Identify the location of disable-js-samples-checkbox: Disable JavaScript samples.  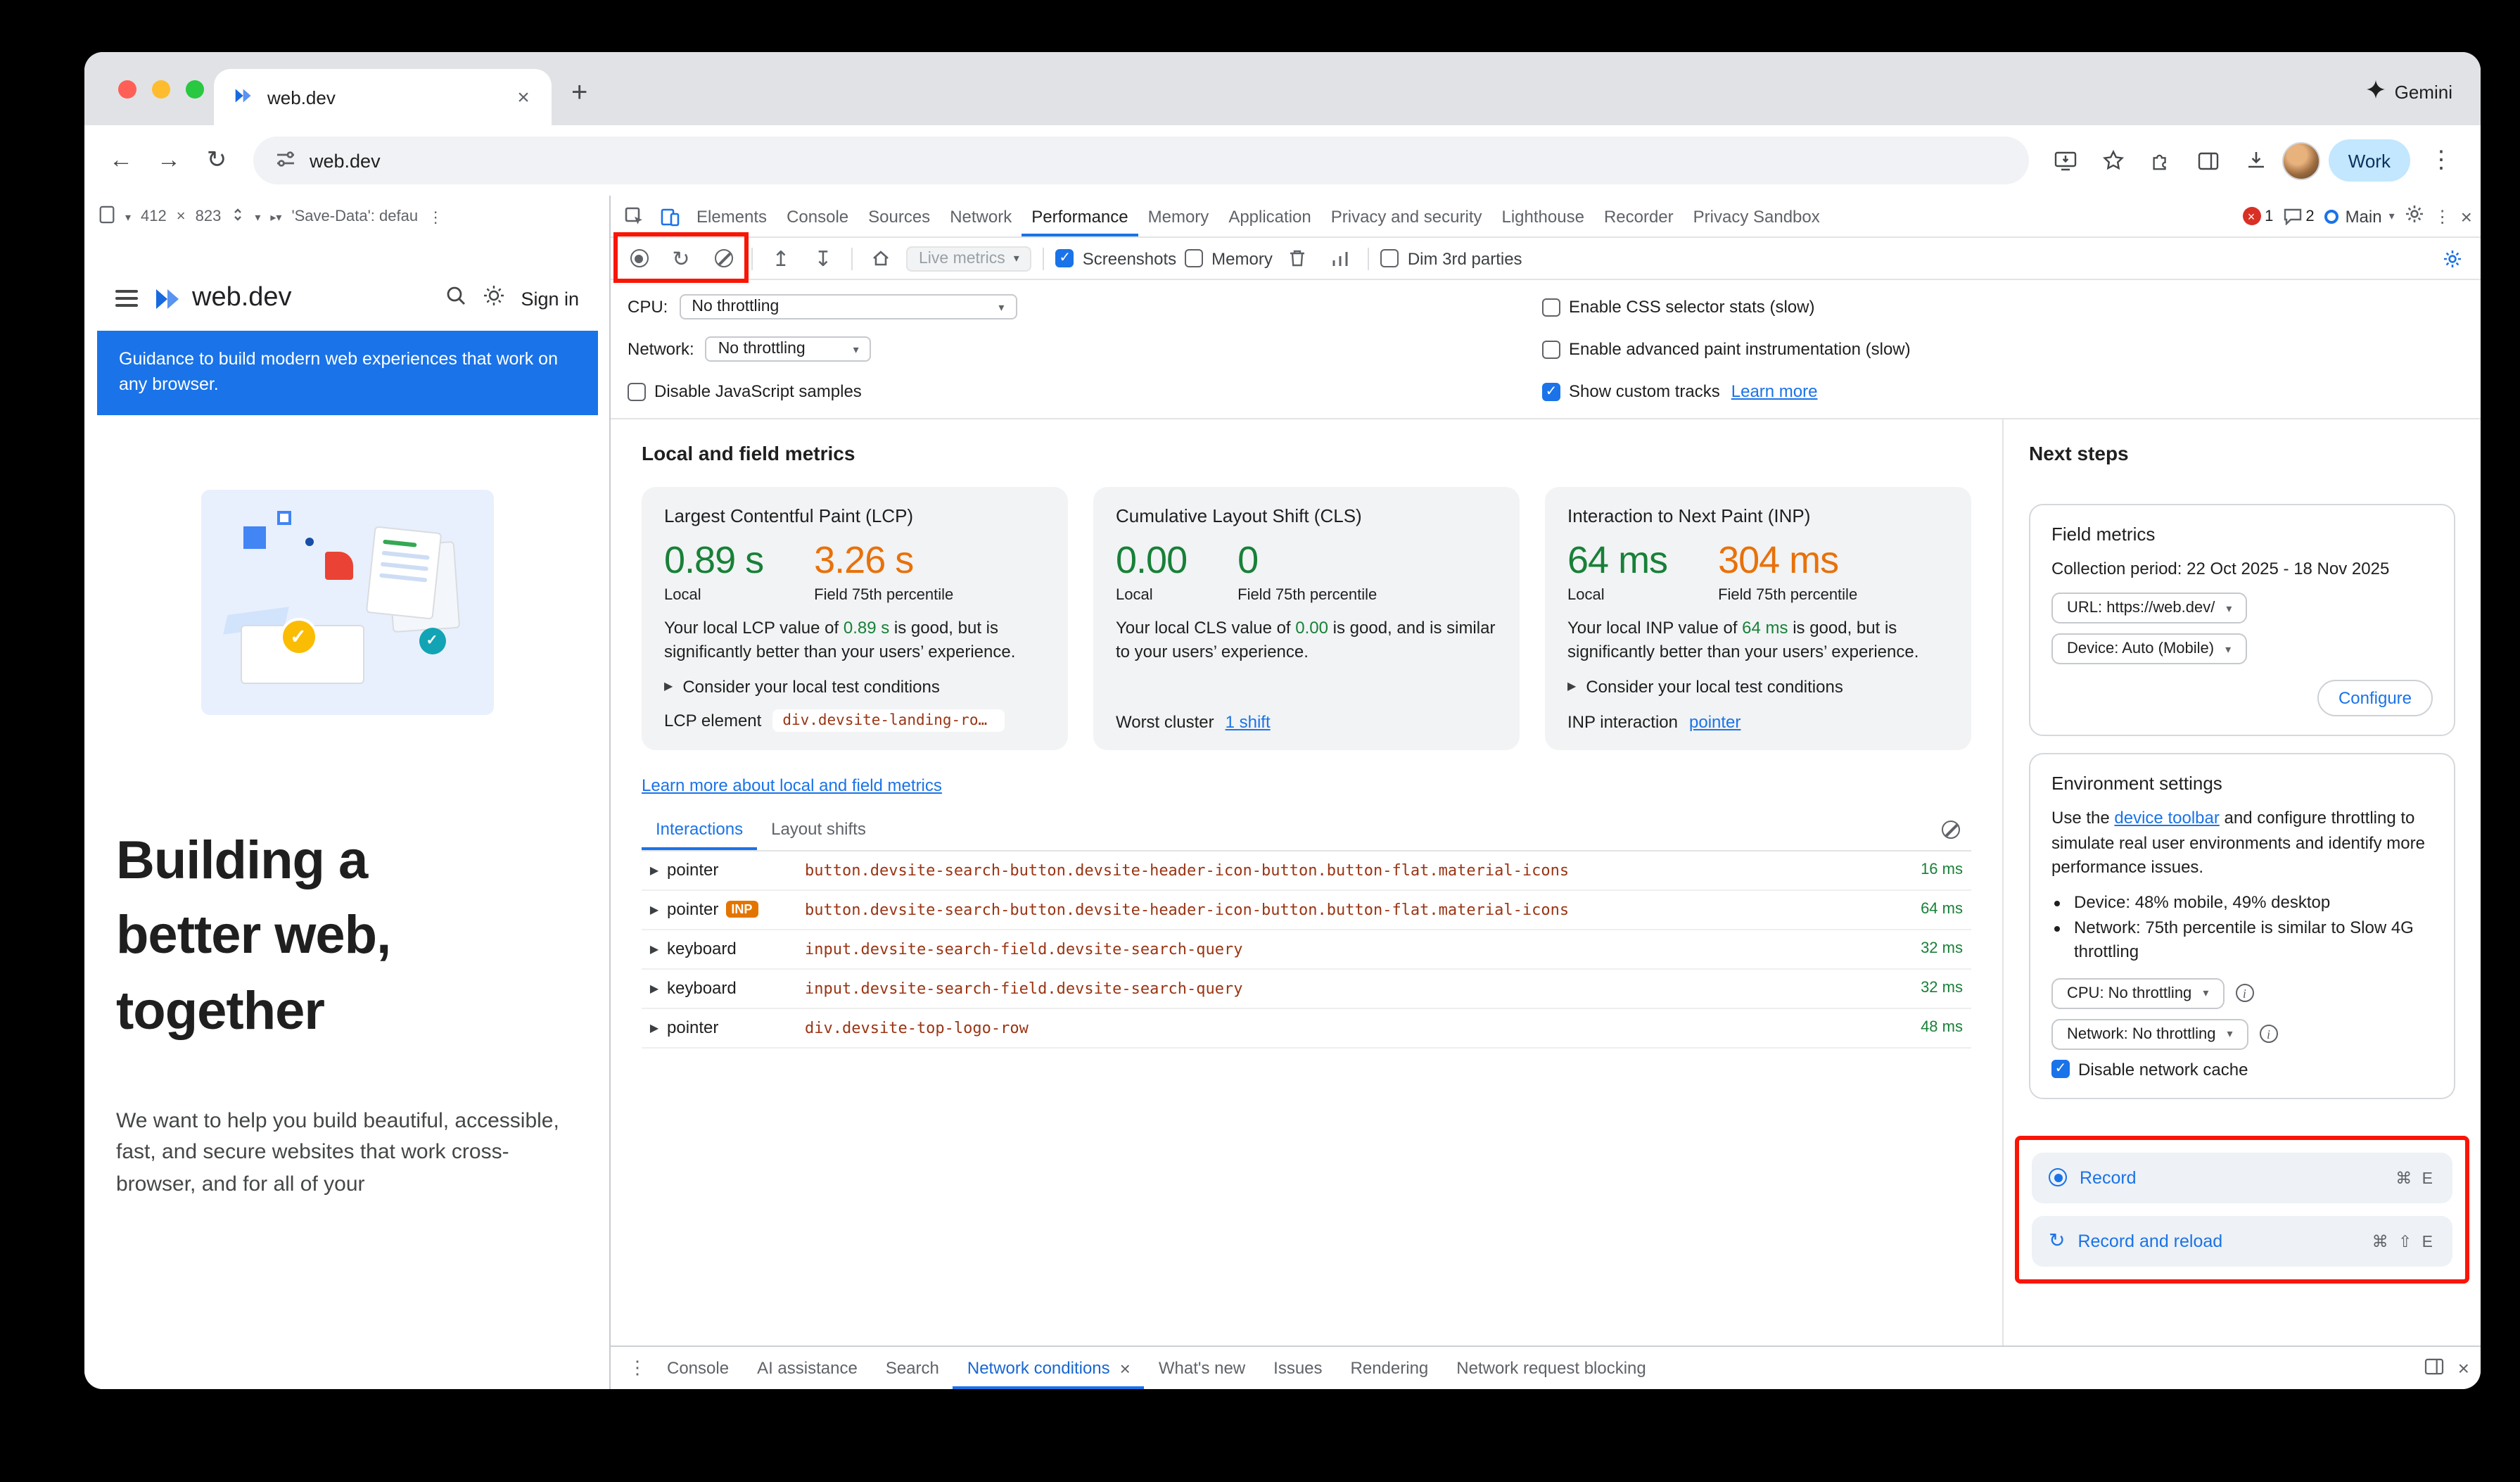
(745, 391).